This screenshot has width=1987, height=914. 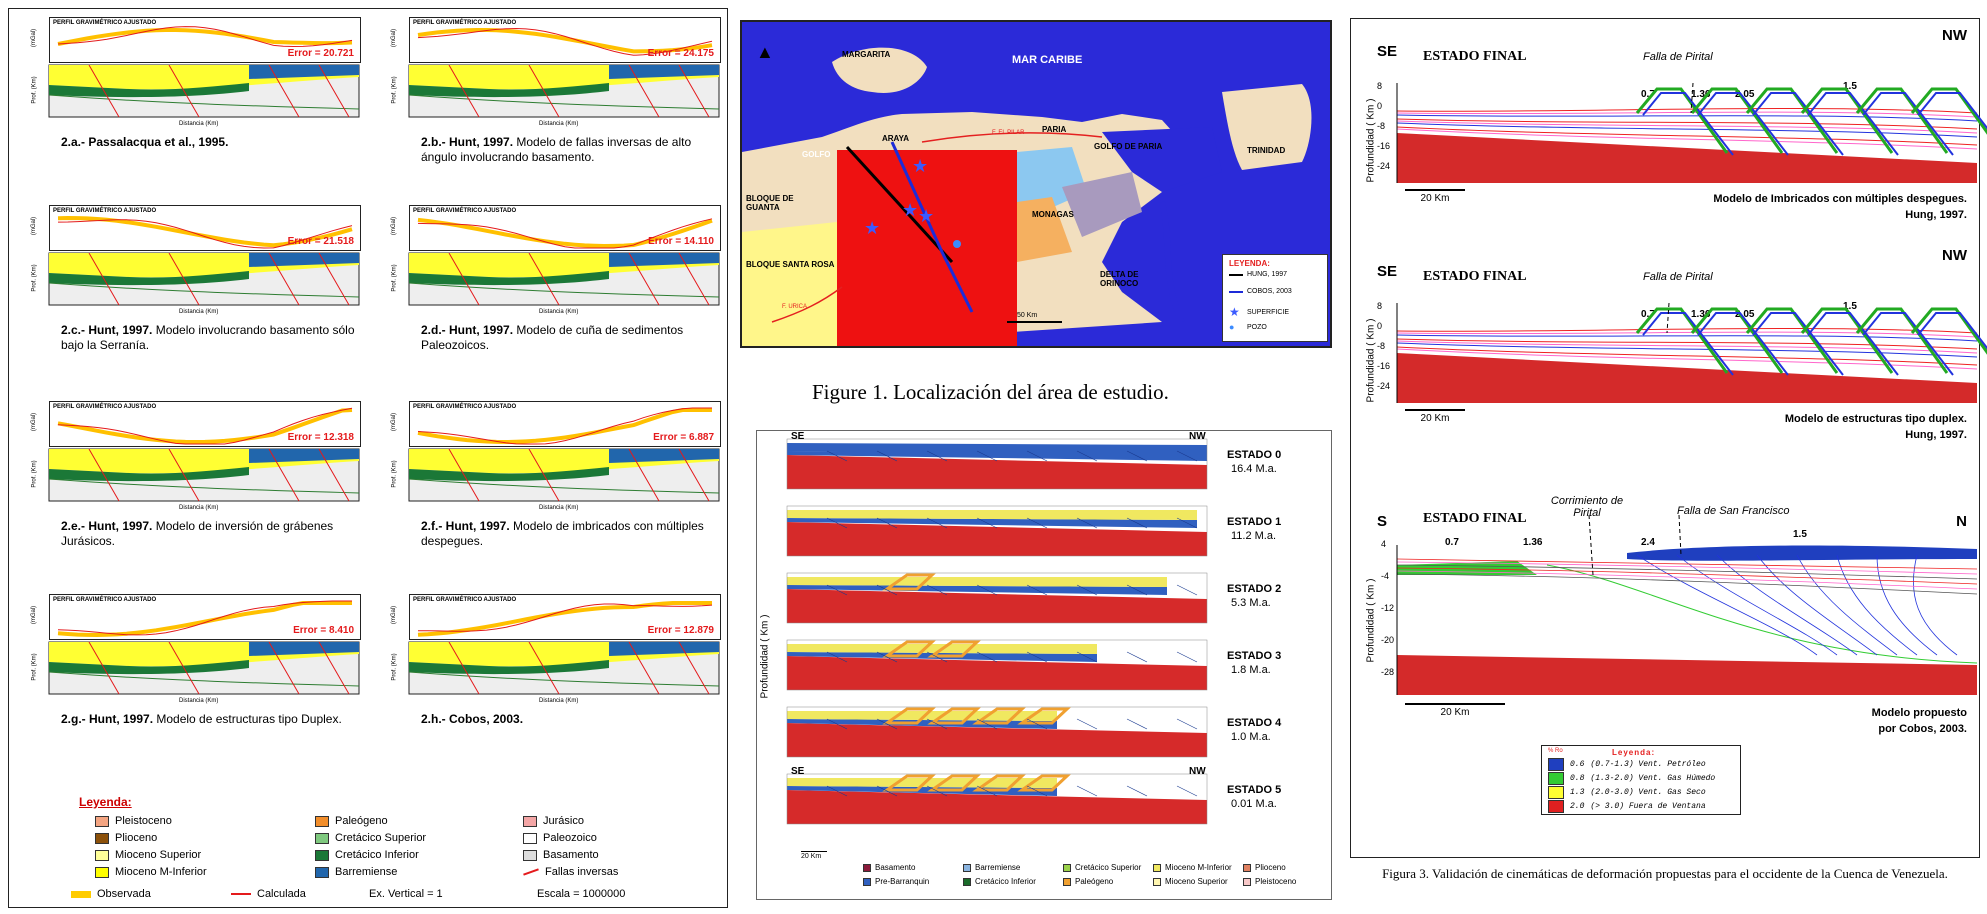 I want to click on state-name: ESTADO 2, so click(x=1254, y=589).